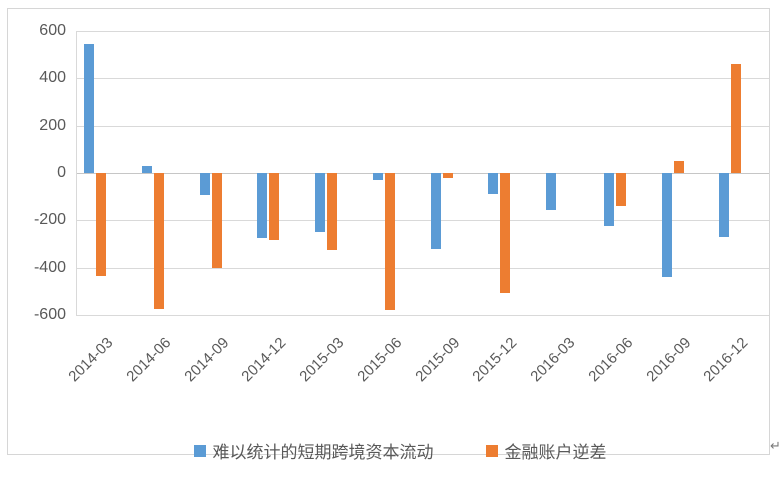 Image resolution: width=784 pixels, height=478 pixels. What do you see at coordinates (52, 77) in the screenshot?
I see `y-axis-label: 400` at bounding box center [52, 77].